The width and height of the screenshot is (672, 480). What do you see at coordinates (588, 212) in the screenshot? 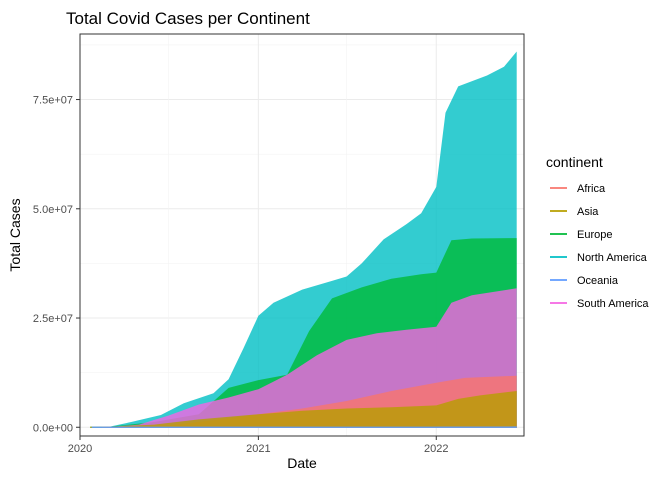
I see `legend-label: Asia` at bounding box center [588, 212].